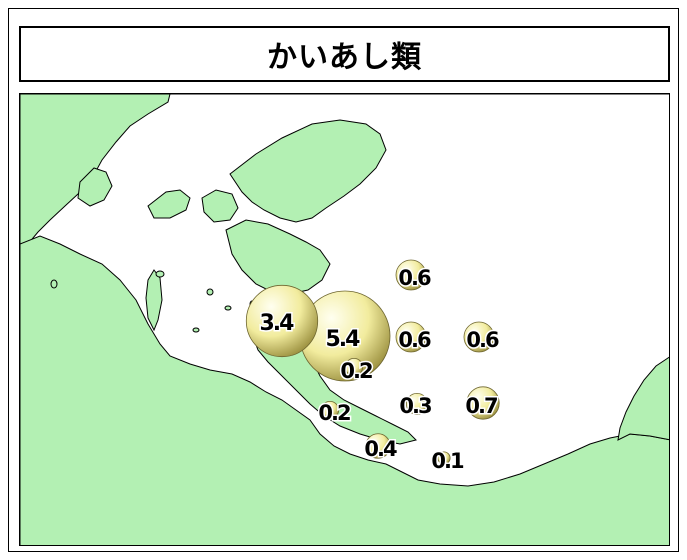 This screenshot has height=560, width=687. Describe the element at coordinates (414, 340) in the screenshot. I see `bubble-label-s6: 0.6` at that location.